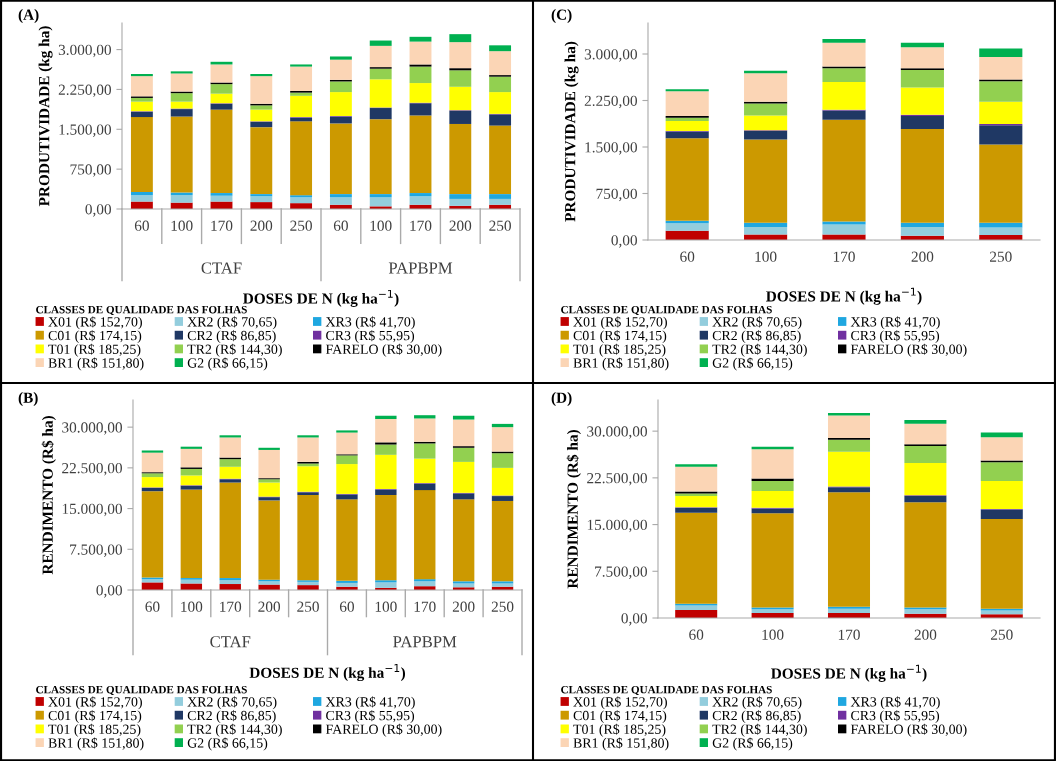 The width and height of the screenshot is (1056, 761). I want to click on chart-title: (B), so click(28, 399).